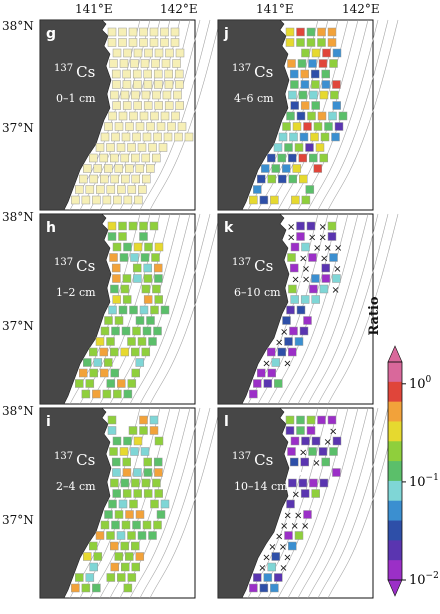  I want to click on lon-label-142-left: 142°E, so click(179, 9).